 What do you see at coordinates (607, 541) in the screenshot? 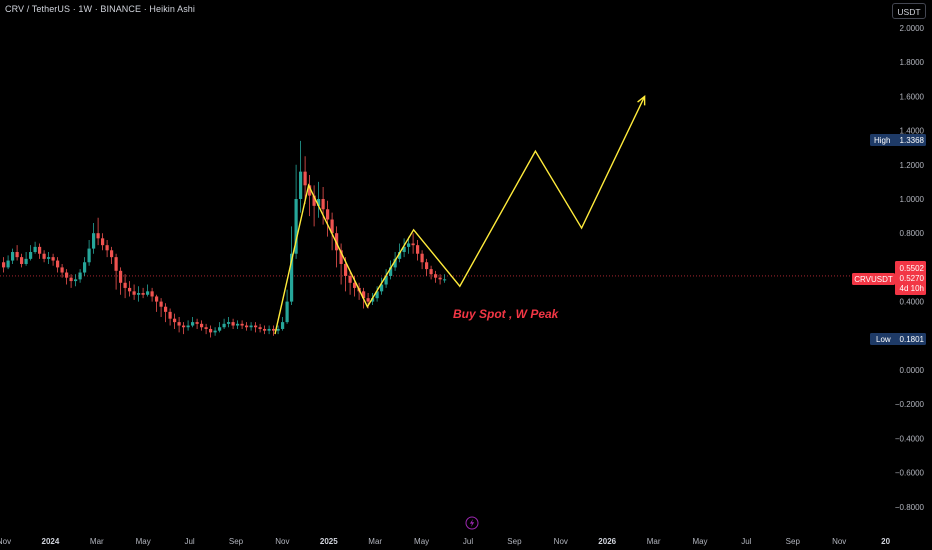
I see `x-tick-label: 2026` at bounding box center [607, 541].